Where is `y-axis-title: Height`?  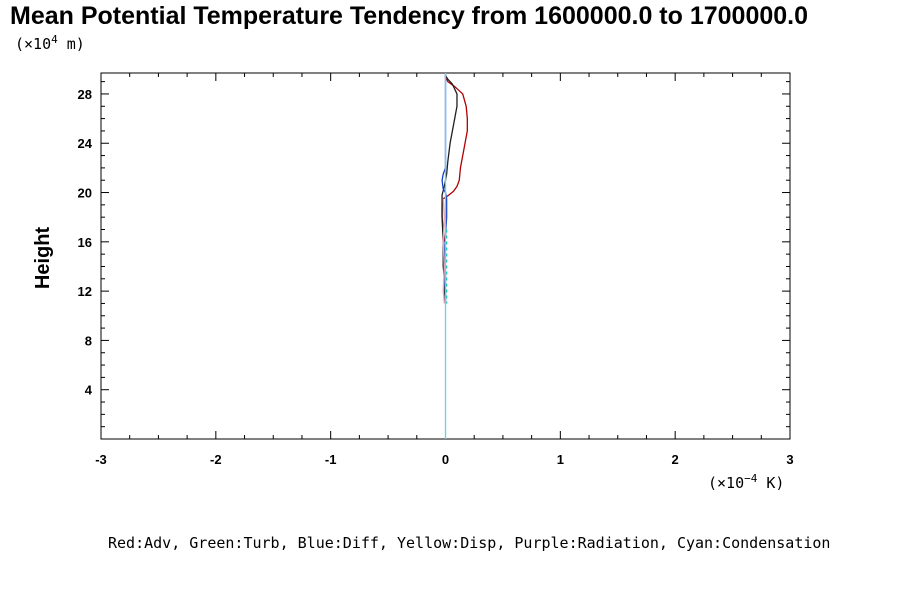 y-axis-title: Height is located at coordinates (43, 258).